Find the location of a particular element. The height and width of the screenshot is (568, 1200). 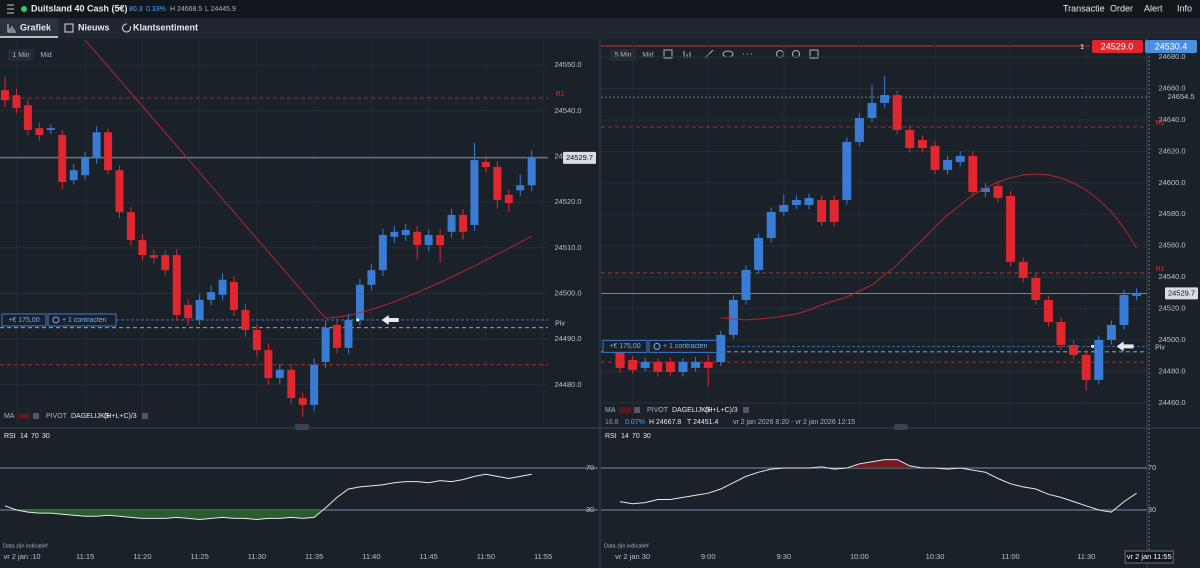

info-high: H 24667.8 is located at coordinates (665, 422).